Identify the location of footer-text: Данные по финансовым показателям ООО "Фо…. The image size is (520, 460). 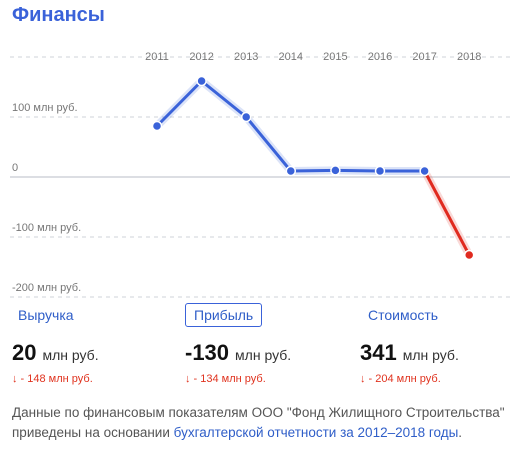
(258, 422).